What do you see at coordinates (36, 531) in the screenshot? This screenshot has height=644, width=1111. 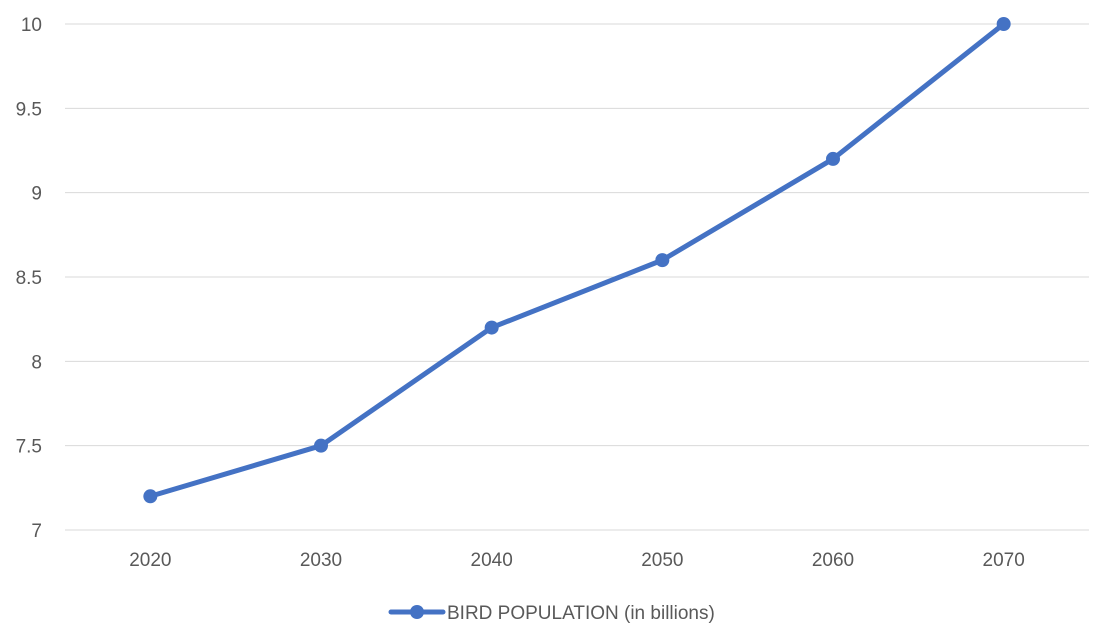 I see `y-tick-label: 7` at bounding box center [36, 531].